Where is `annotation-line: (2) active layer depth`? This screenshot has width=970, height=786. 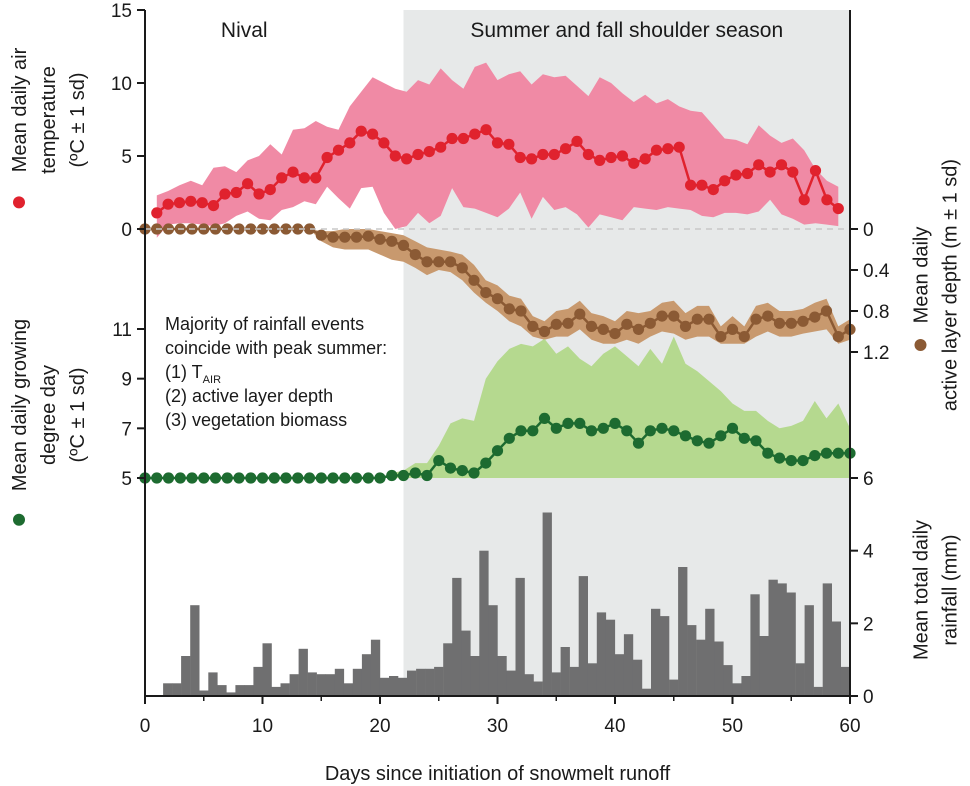 annotation-line: (2) active layer depth is located at coordinates (249, 396).